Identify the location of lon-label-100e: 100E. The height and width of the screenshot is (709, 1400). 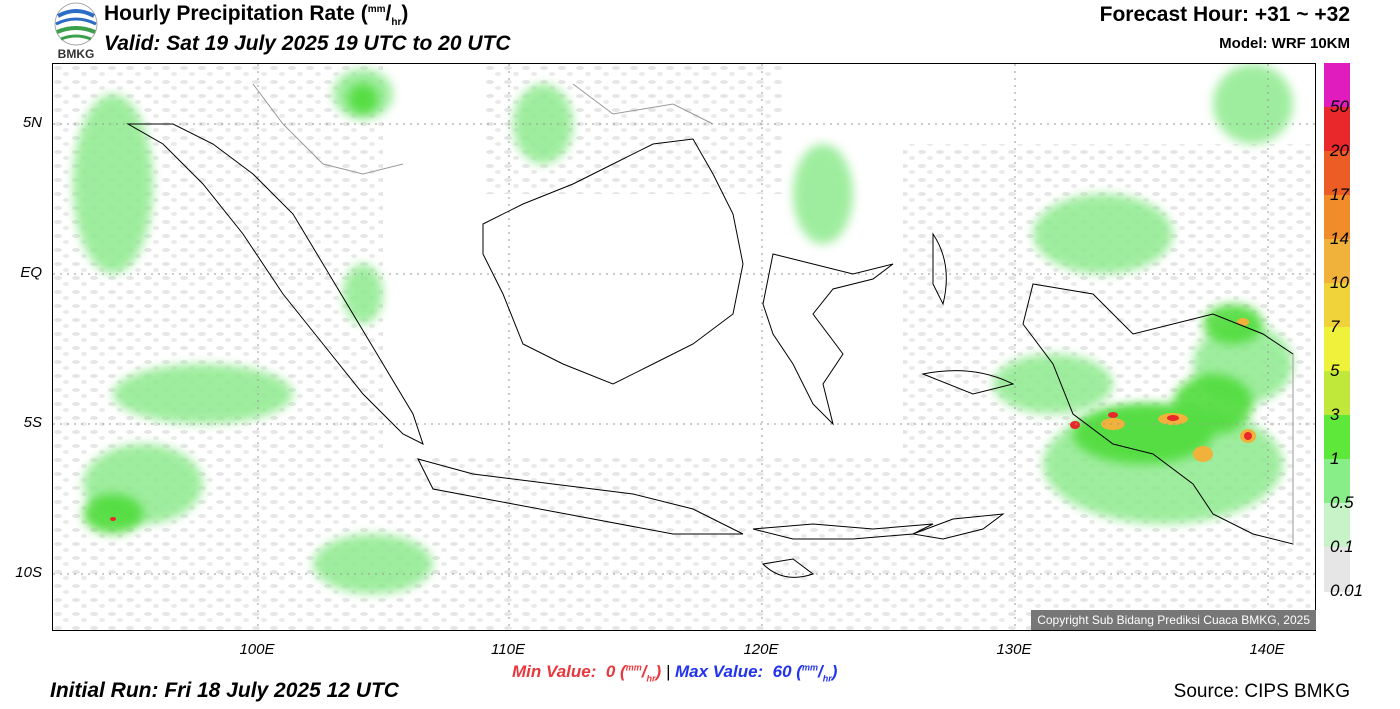
(257, 649).